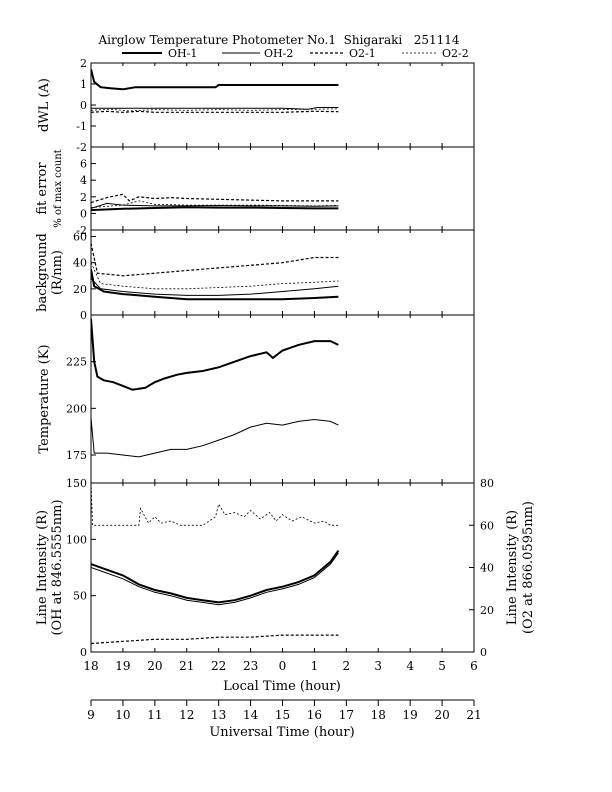 The width and height of the screenshot is (612, 792). I want to click on y-axis-label-fit: % of max count, so click(58, 188).